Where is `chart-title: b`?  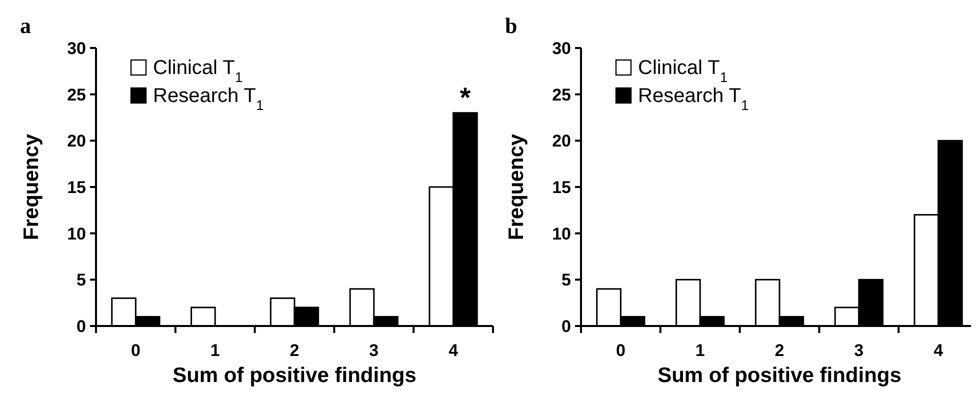 chart-title: b is located at coordinates (511, 25).